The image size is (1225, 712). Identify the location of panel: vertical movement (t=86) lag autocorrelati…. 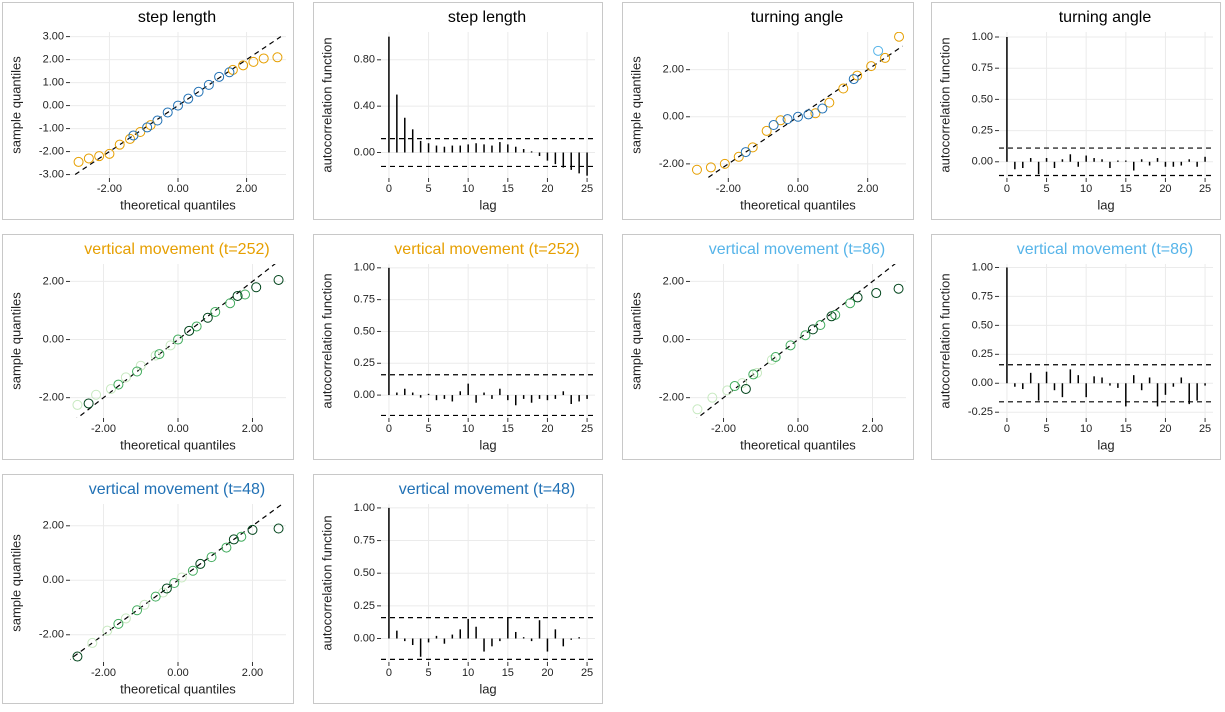
(1076, 347).